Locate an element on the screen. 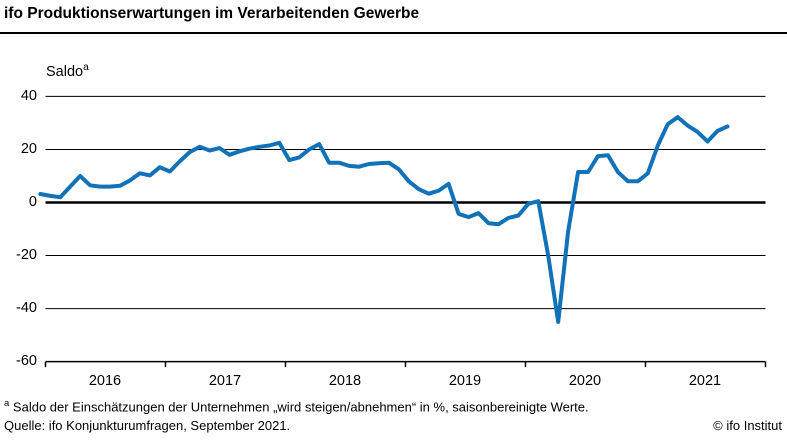  y-tick-label-40: 40 is located at coordinates (28, 96).